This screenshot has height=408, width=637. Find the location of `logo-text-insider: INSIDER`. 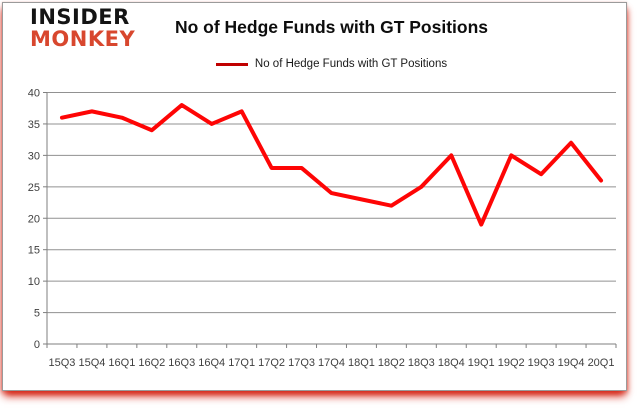

logo-text-insider: INSIDER is located at coordinates (80, 17).